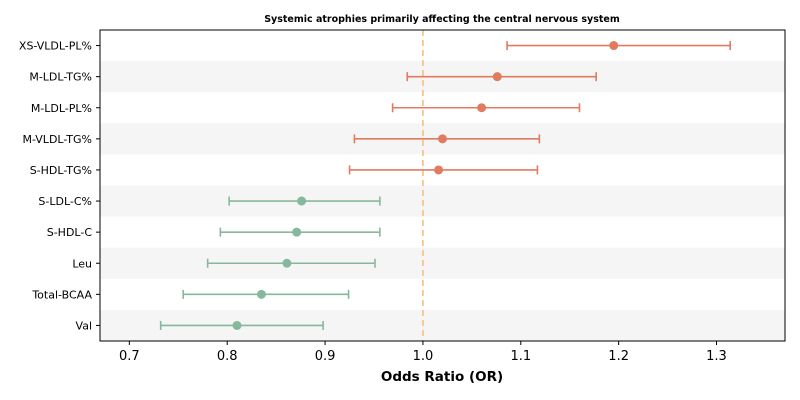 This screenshot has width=800, height=400. I want to click on x-tick-label: 1.2, so click(618, 356).